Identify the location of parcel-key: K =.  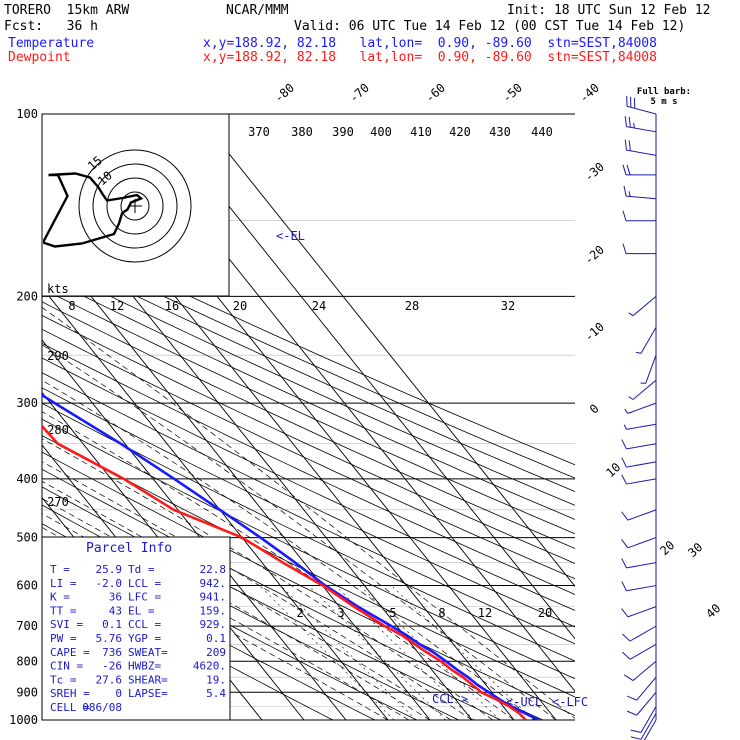
(60, 597).